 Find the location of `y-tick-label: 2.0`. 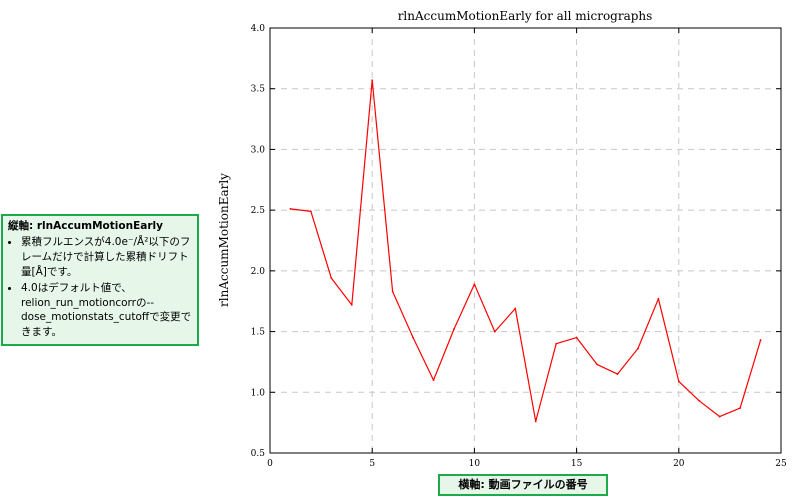

y-tick-label: 2.0 is located at coordinates (258, 272).